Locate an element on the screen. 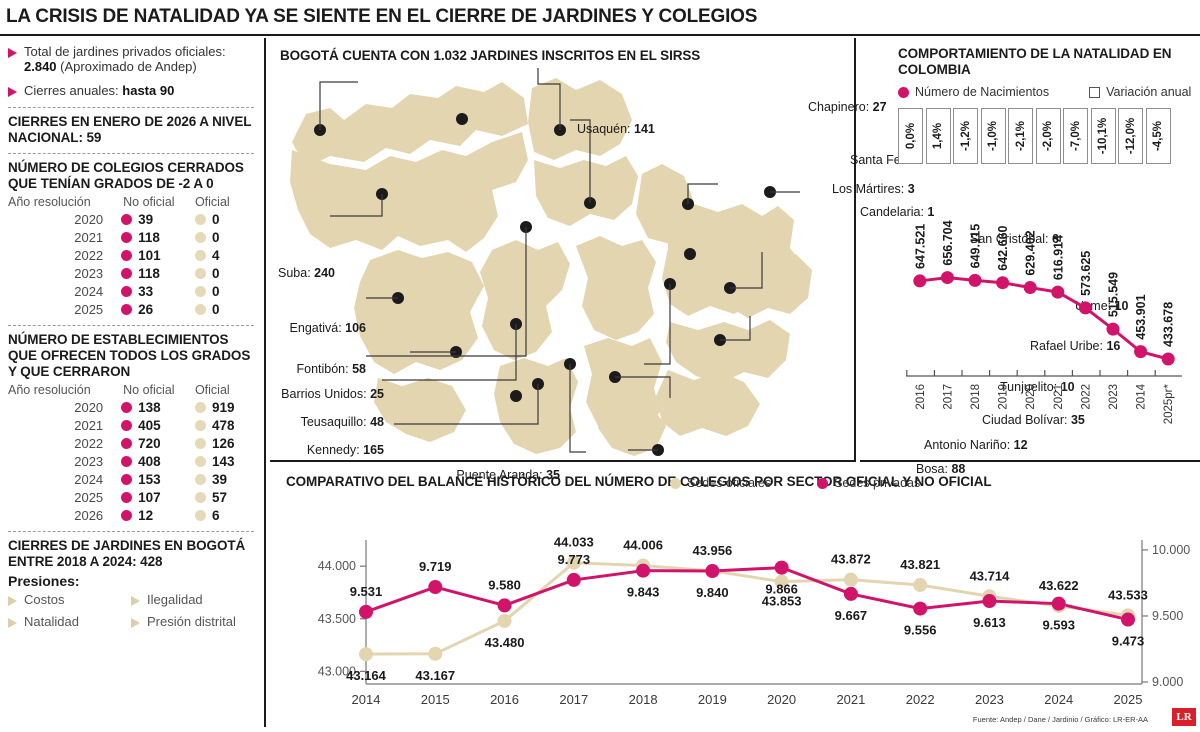  map-label-los-martires: Los Mártires: 3 is located at coordinates (873, 189).